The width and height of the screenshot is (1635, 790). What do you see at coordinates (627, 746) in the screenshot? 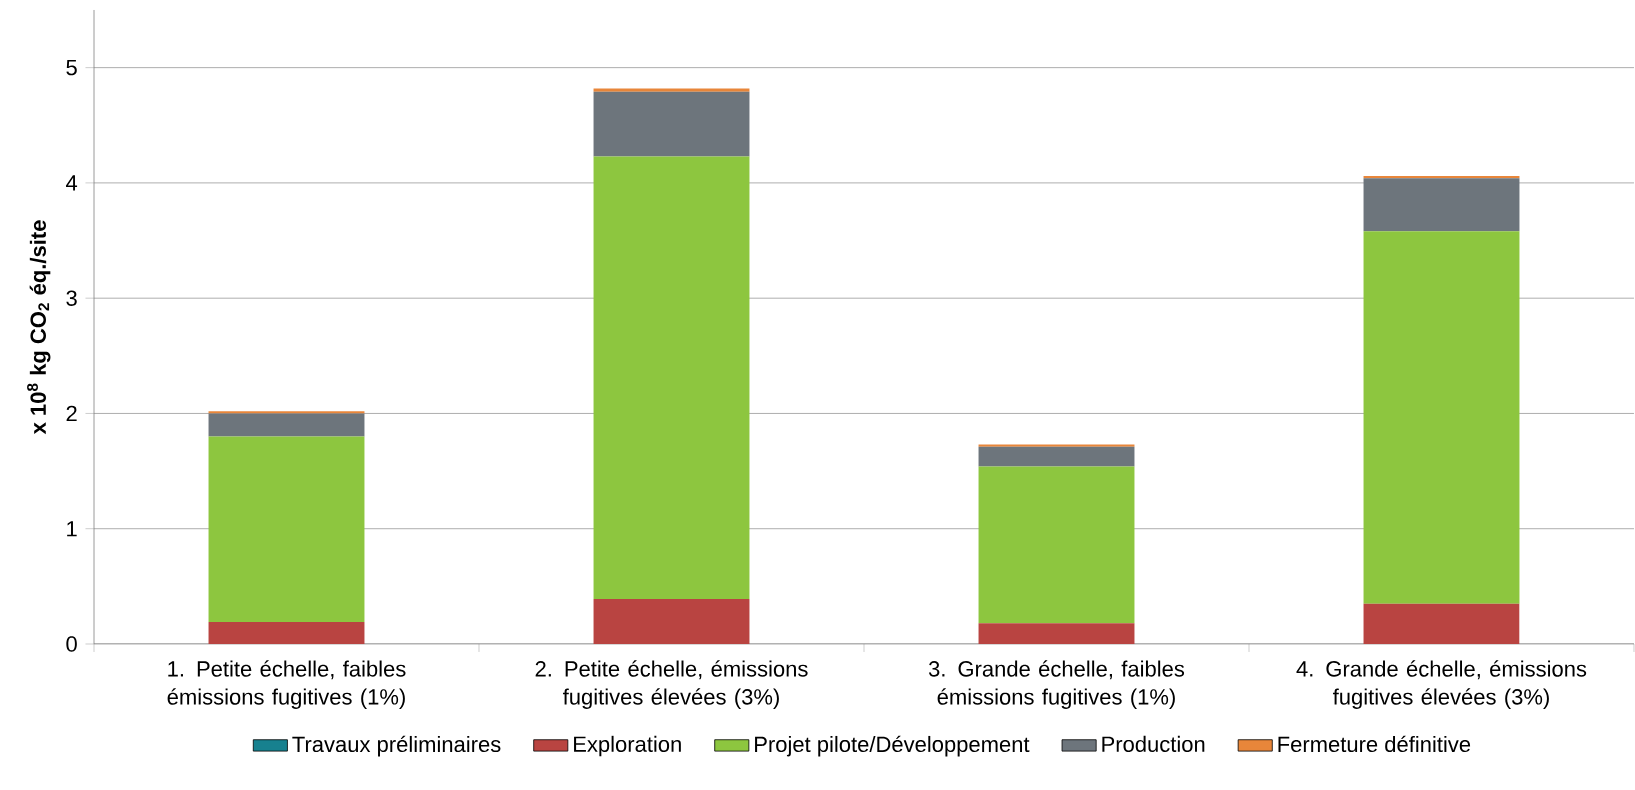
I see `legend-label: Exploration` at bounding box center [627, 746].